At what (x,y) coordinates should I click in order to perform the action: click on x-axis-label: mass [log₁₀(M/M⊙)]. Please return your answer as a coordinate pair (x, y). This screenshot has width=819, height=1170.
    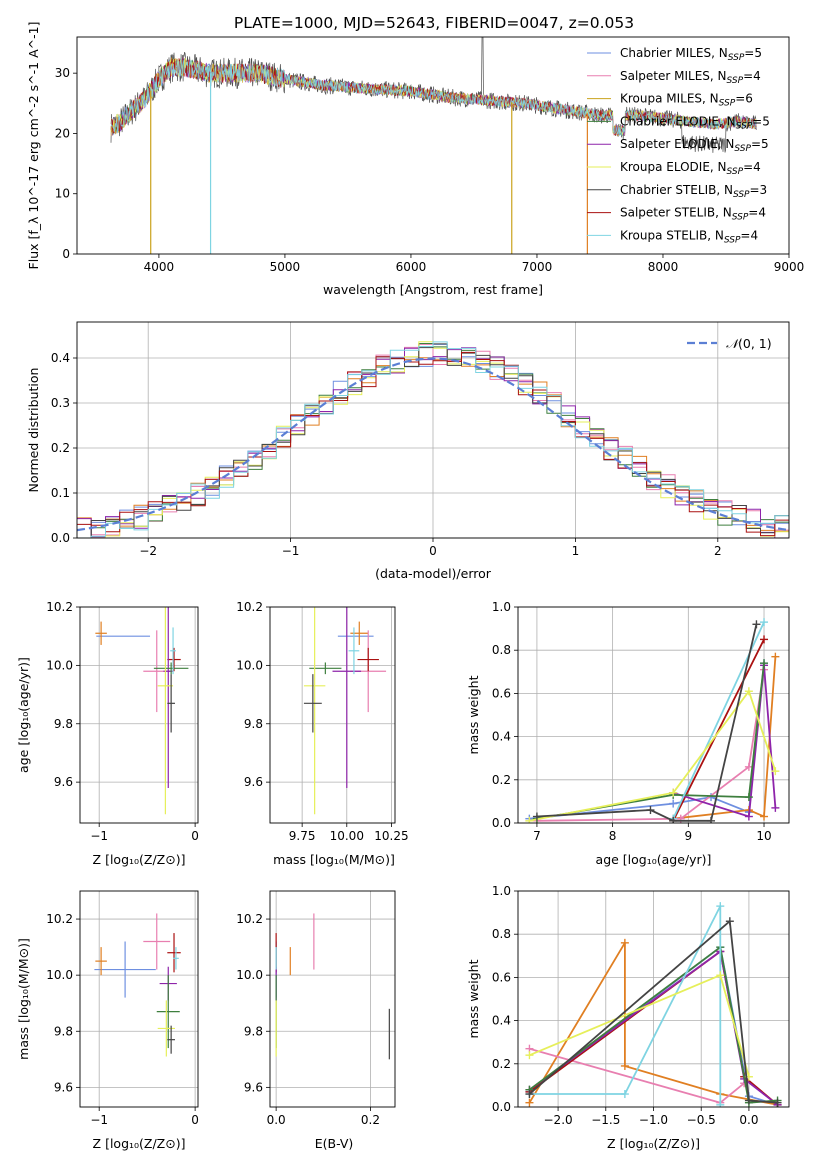
    Looking at the image, I should click on (334, 859).